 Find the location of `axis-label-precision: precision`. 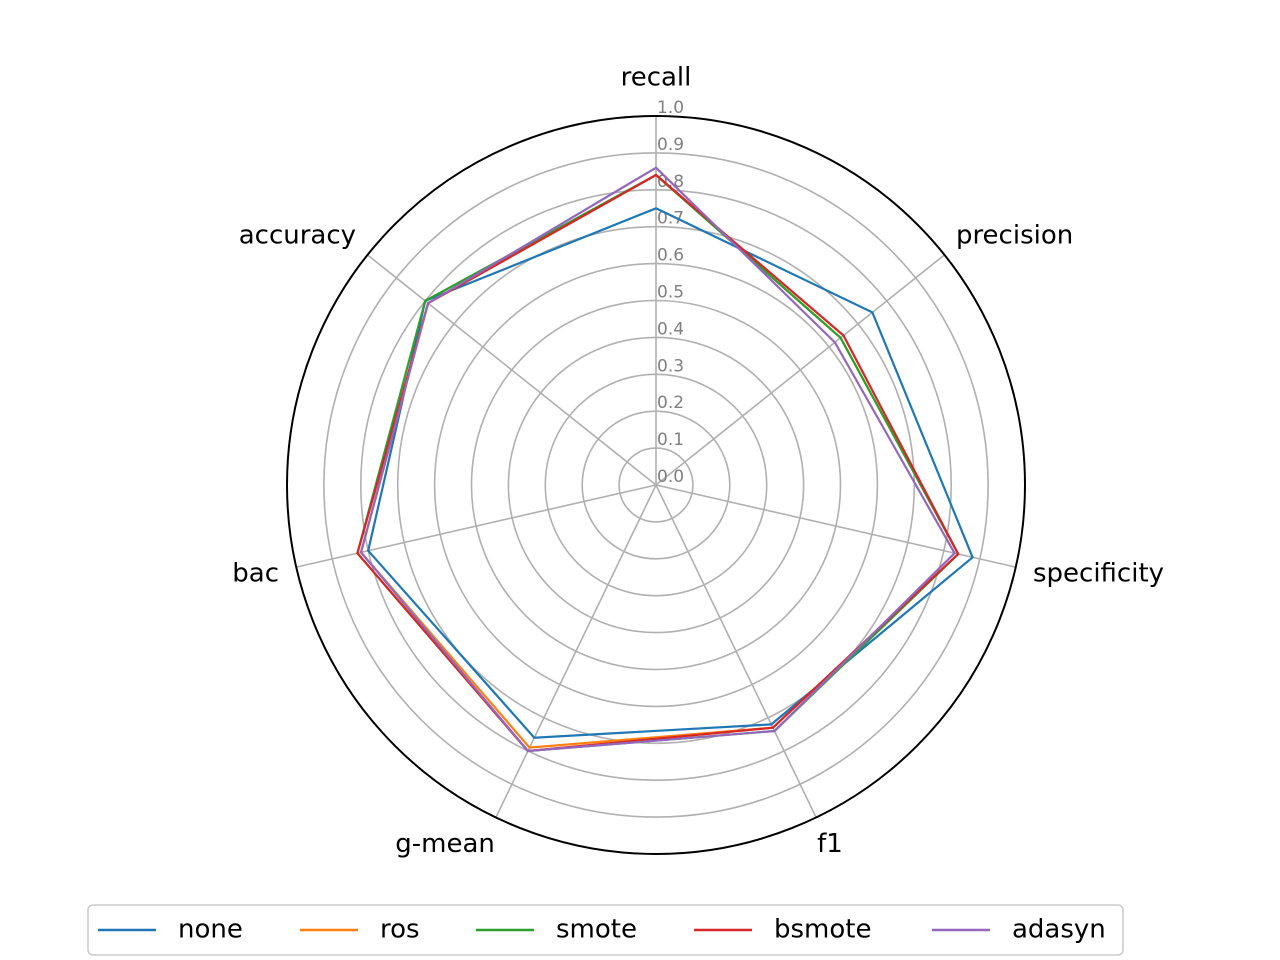

axis-label-precision: precision is located at coordinates (1014, 236).